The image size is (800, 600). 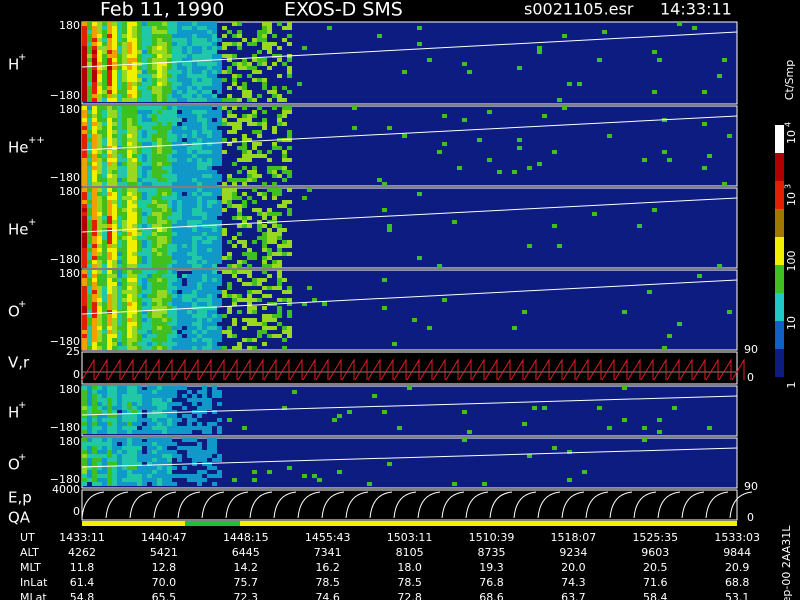 What do you see at coordinates (791, 385) in the screenshot?
I see `colorbar-label: 1` at bounding box center [791, 385].